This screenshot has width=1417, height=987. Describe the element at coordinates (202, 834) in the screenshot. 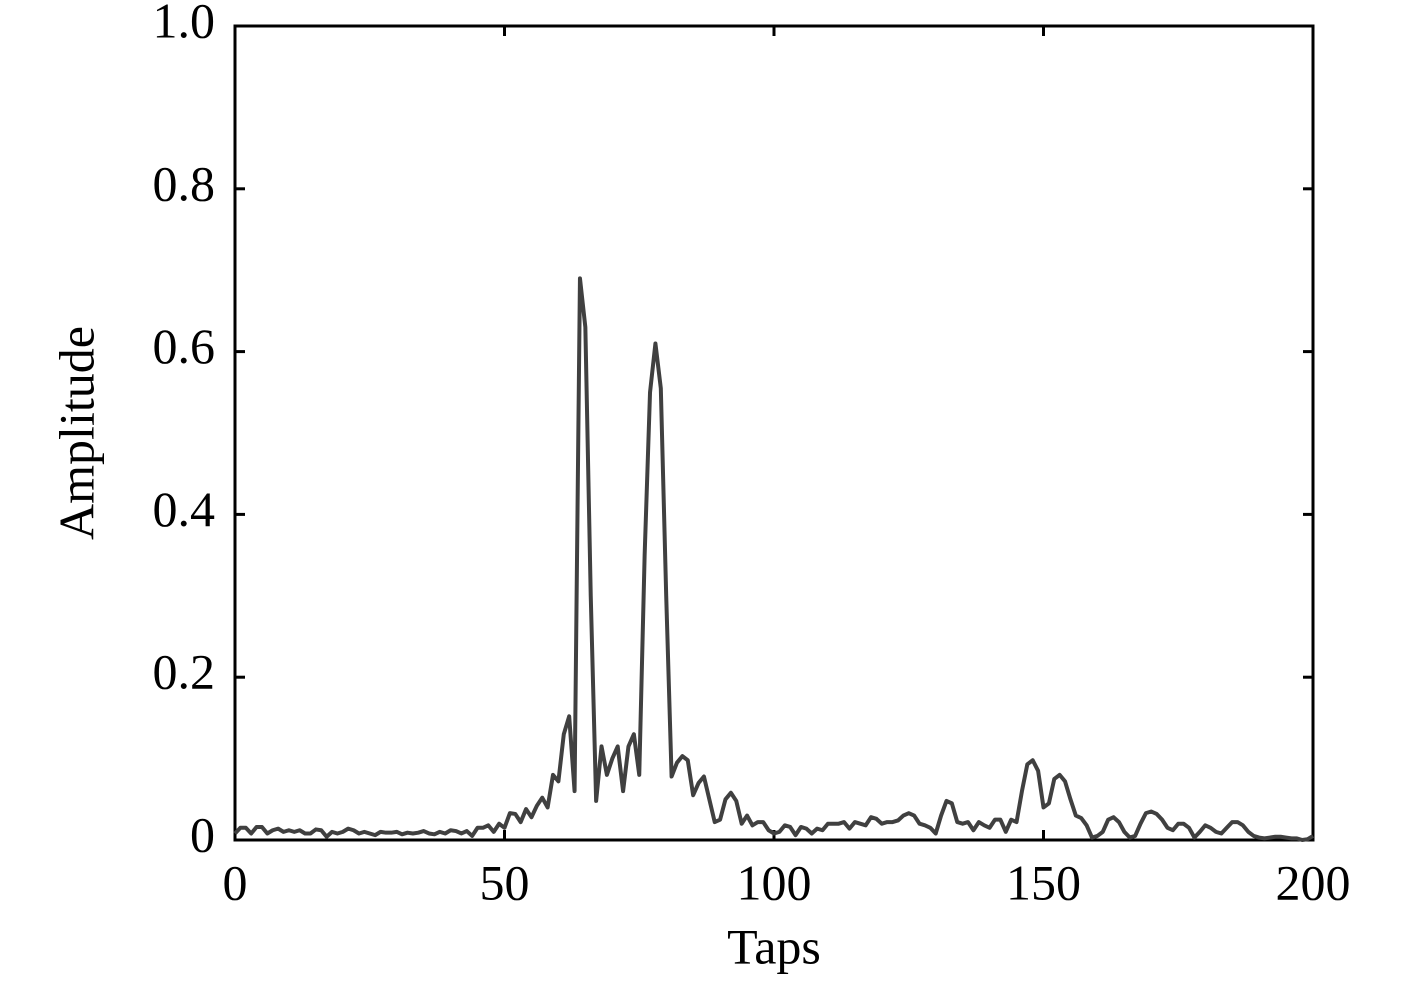

I see `y-tick-label: 0` at that location.